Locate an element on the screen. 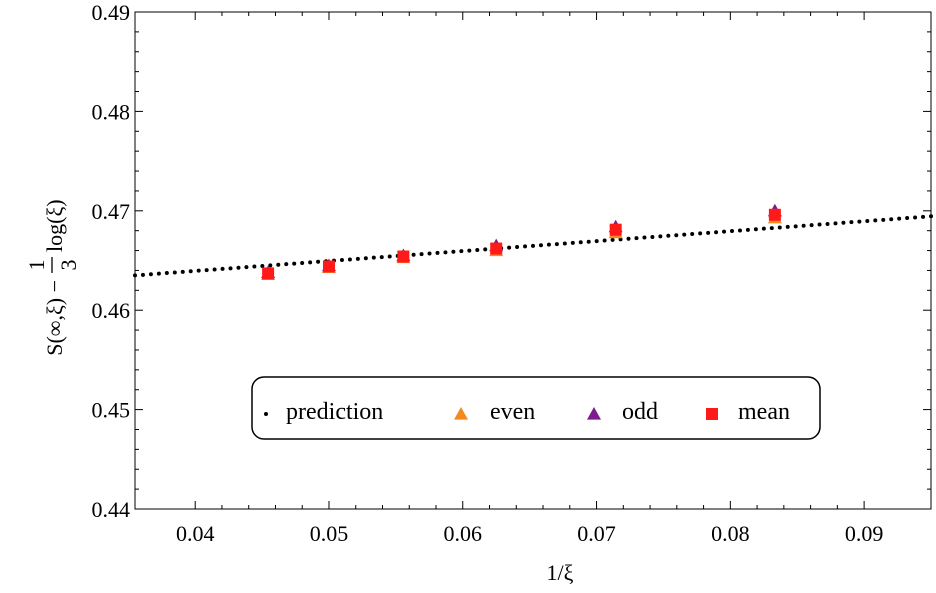  series-odd is located at coordinates (521, 241).